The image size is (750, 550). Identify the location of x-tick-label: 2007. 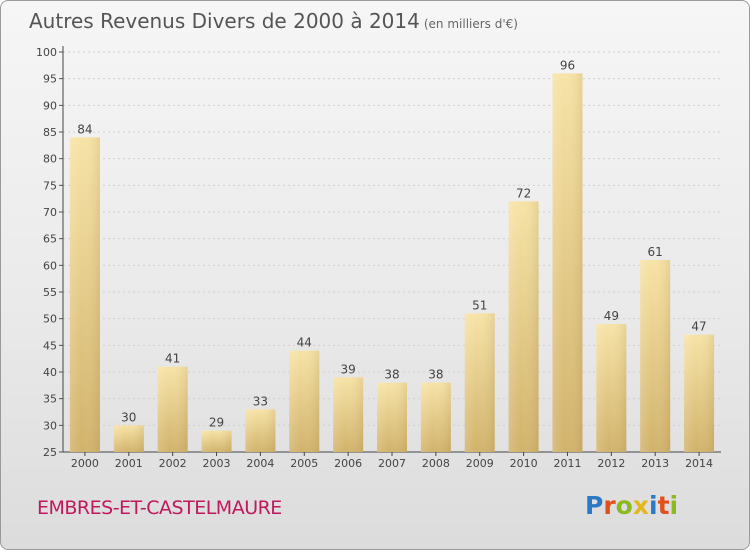
(392, 463).